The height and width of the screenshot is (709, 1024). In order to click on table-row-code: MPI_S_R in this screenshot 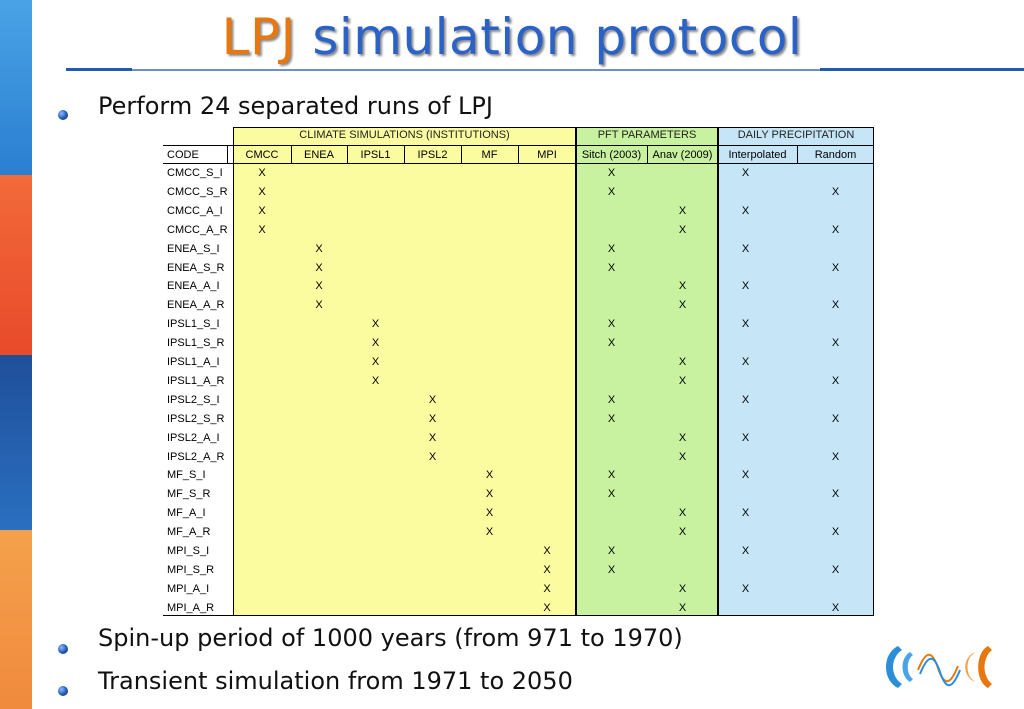, I will do `click(191, 569)`.